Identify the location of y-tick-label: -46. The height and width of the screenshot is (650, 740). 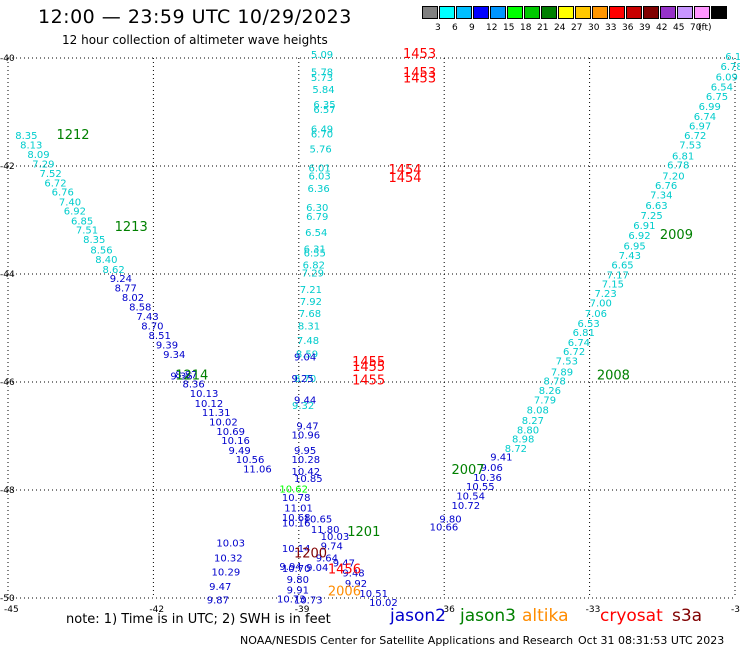
(7, 383).